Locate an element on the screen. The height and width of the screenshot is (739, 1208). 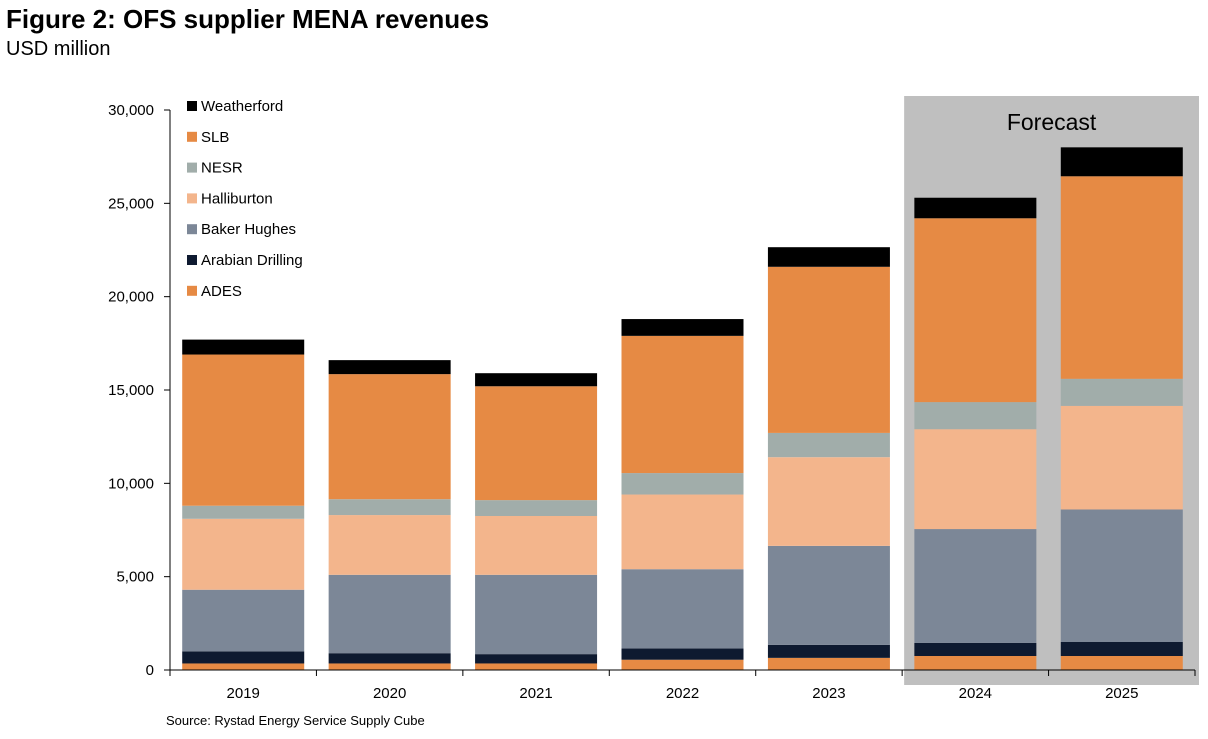
legend-item: NESR is located at coordinates (215, 168).